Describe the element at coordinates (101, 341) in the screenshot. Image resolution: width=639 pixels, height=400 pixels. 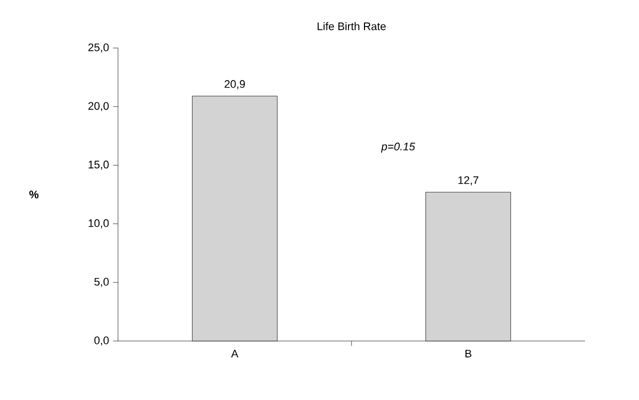
I see `y-tick-label: 0,0` at that location.